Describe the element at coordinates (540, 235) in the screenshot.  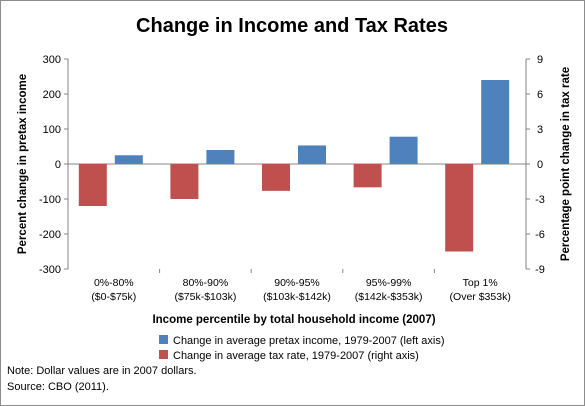
I see `right-tick-label: -6` at that location.